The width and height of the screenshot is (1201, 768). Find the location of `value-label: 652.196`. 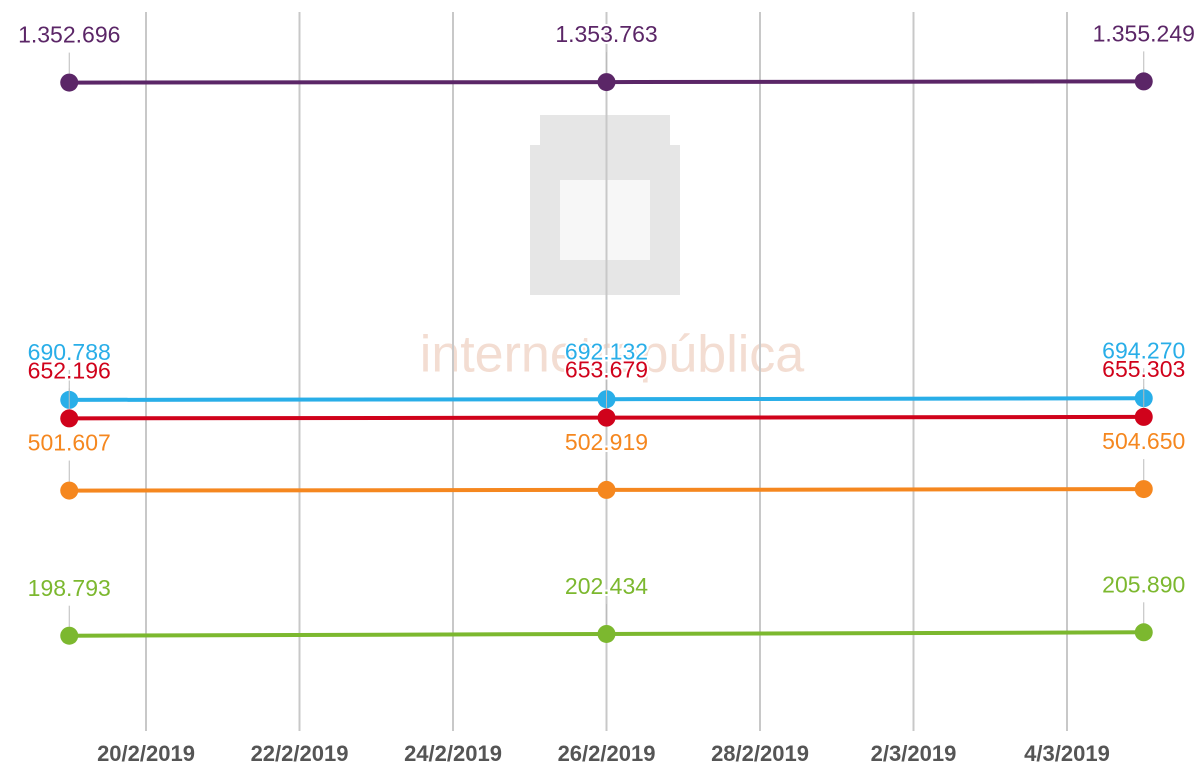

value-label: 652.196 is located at coordinates (69, 370).